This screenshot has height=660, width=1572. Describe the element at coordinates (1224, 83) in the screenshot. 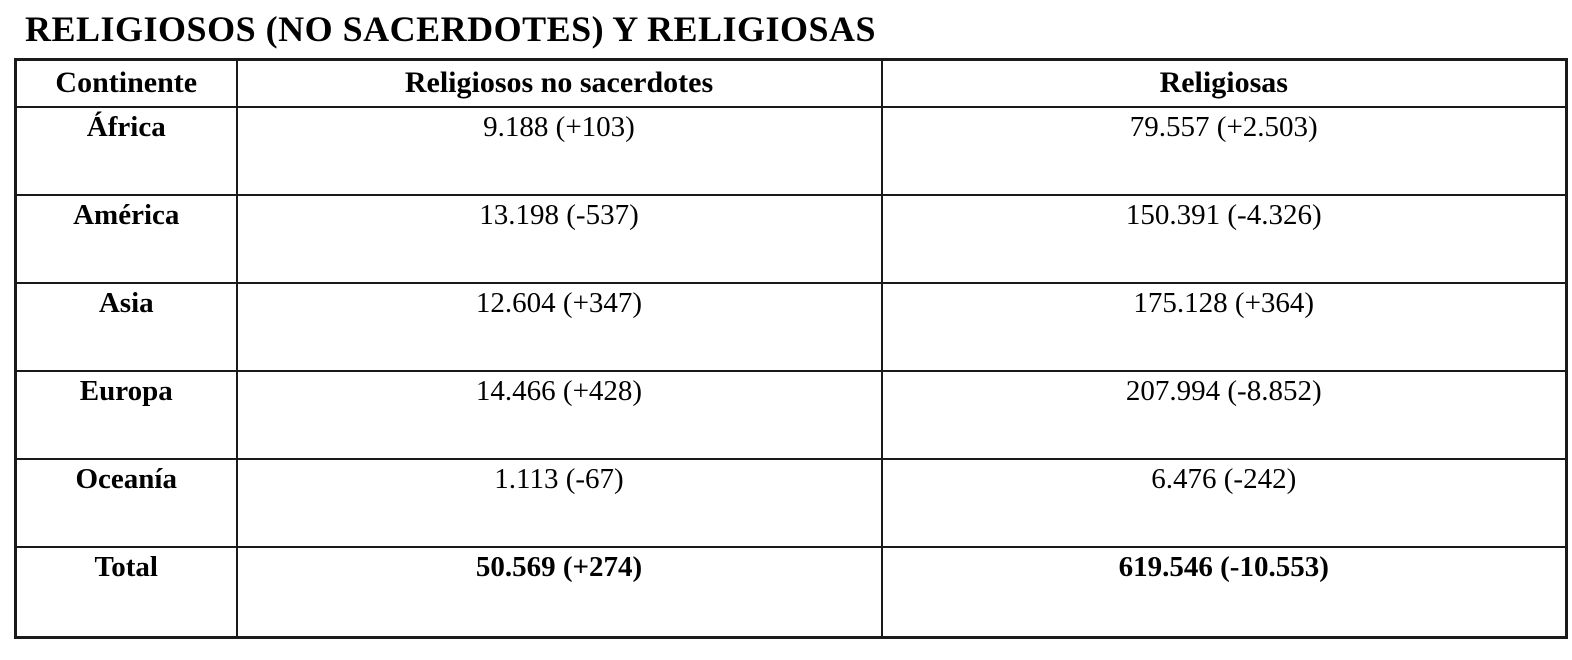

I see `column-header-religiosas: Religiosas` at that location.